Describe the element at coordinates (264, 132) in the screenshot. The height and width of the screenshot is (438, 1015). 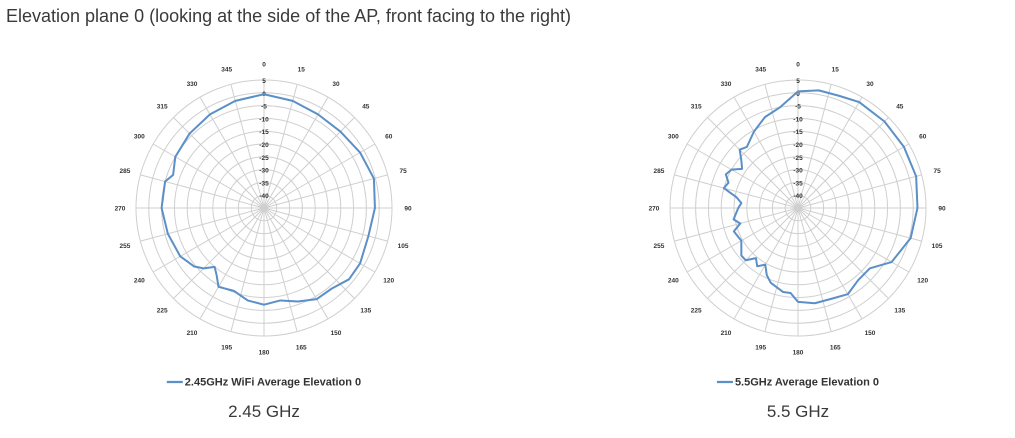
I see `radial-tick-label: -15` at that location.